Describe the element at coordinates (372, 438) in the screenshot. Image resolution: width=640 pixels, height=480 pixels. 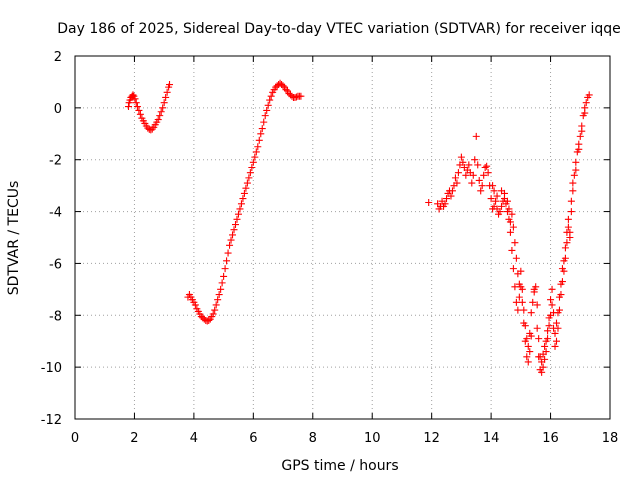
I see `x-tick-label: 10` at that location.